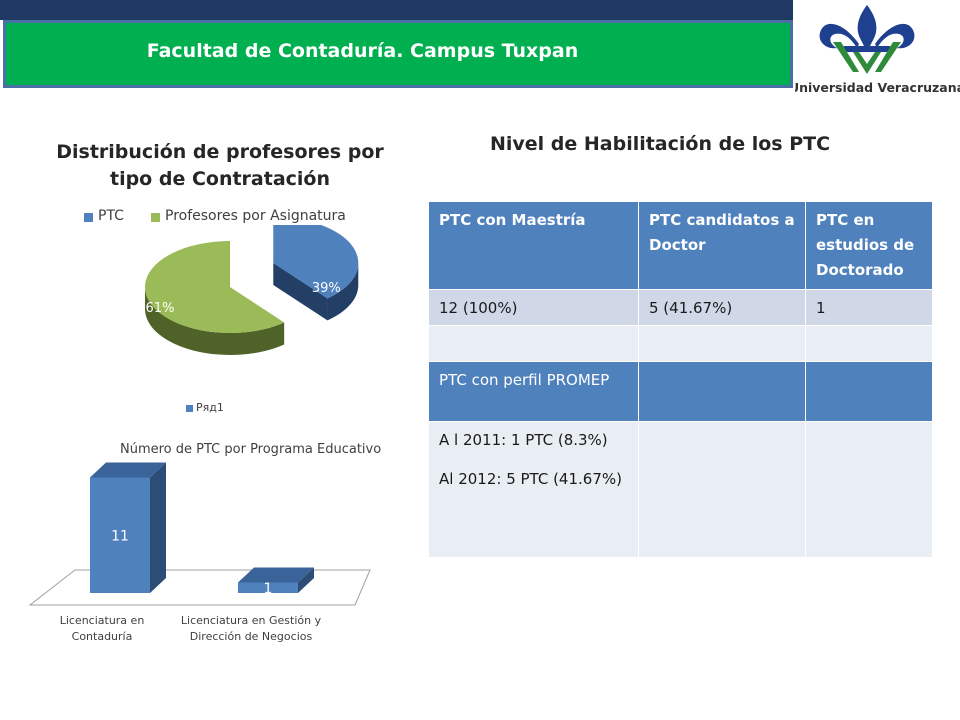 This screenshot has width=960, height=720. I want to click on pie-title-line1: Distribución de profesores por, so click(220, 152).